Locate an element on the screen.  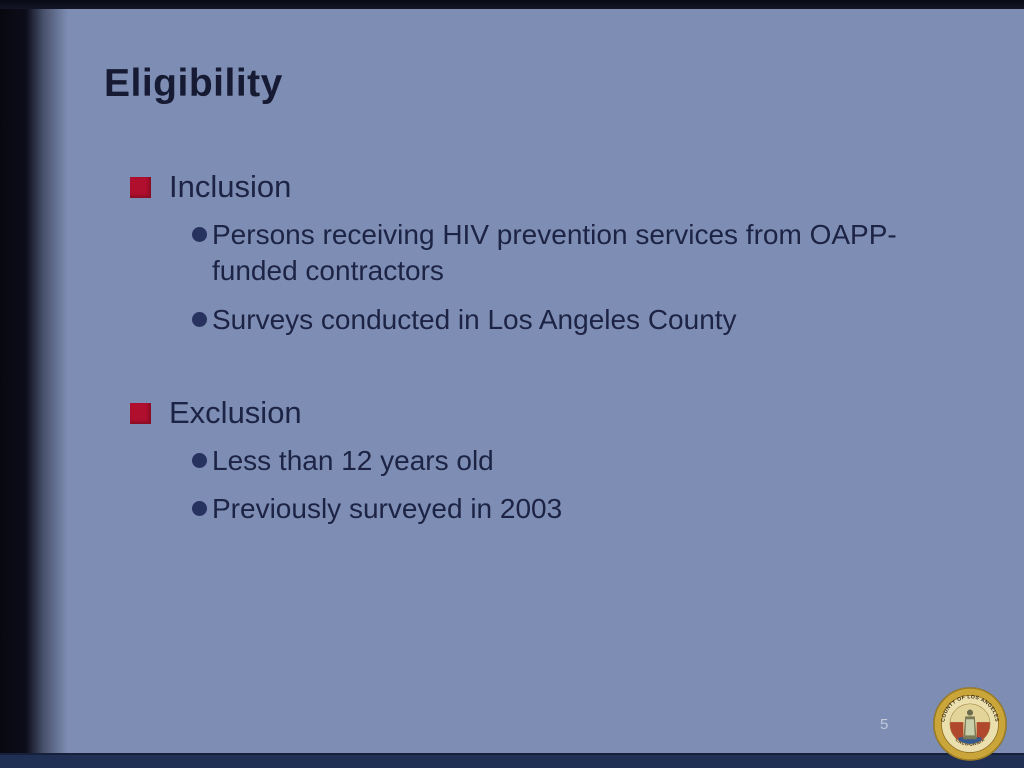
bullet-section-inclusion: Inclusion is located at coordinates (545, 187).